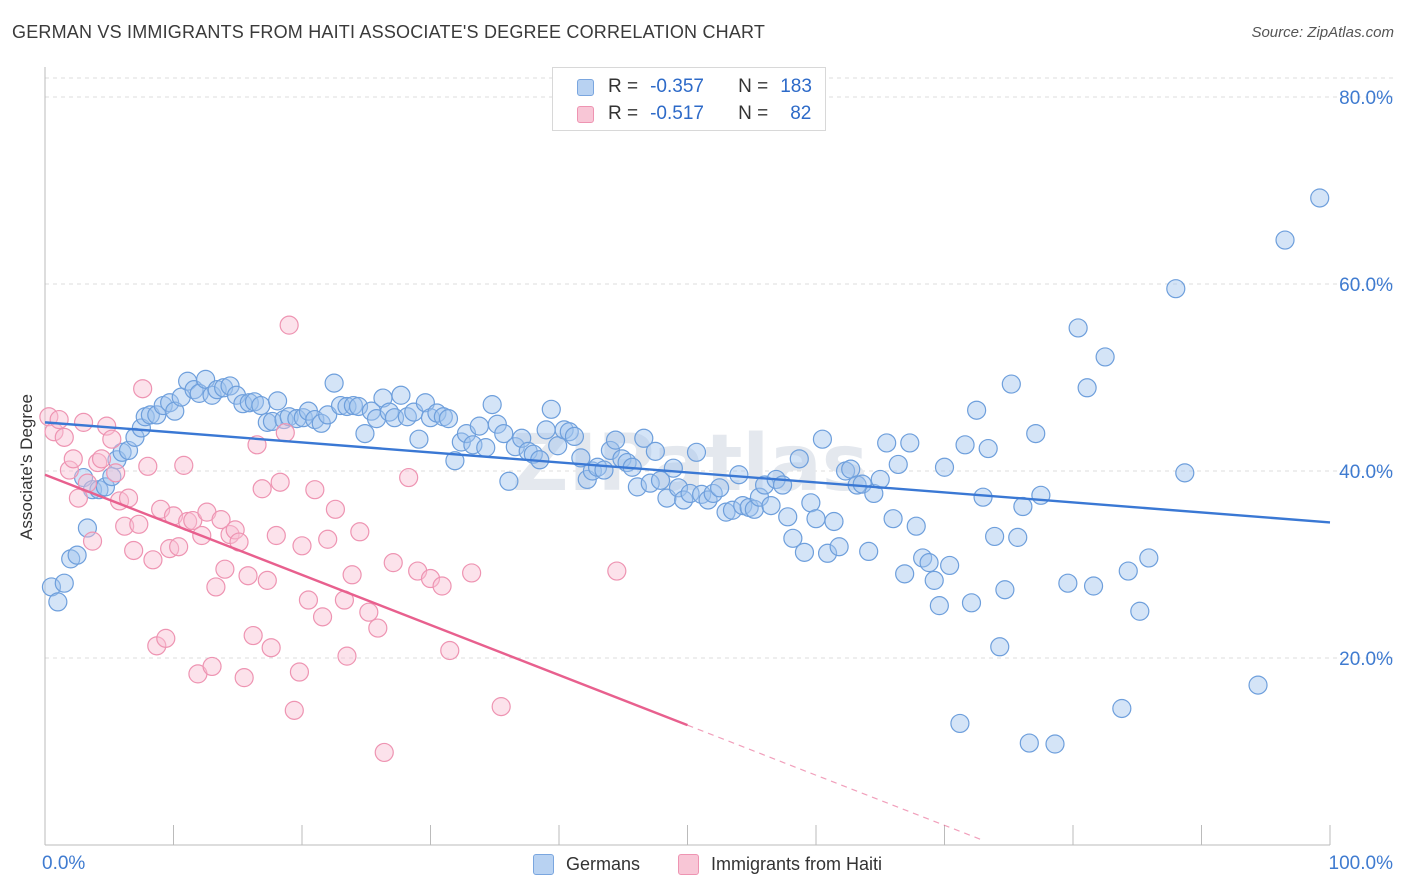 The image size is (1406, 892). Describe the element at coordinates (585, 114) in the screenshot. I see `legend-swatch-haiti` at that location.